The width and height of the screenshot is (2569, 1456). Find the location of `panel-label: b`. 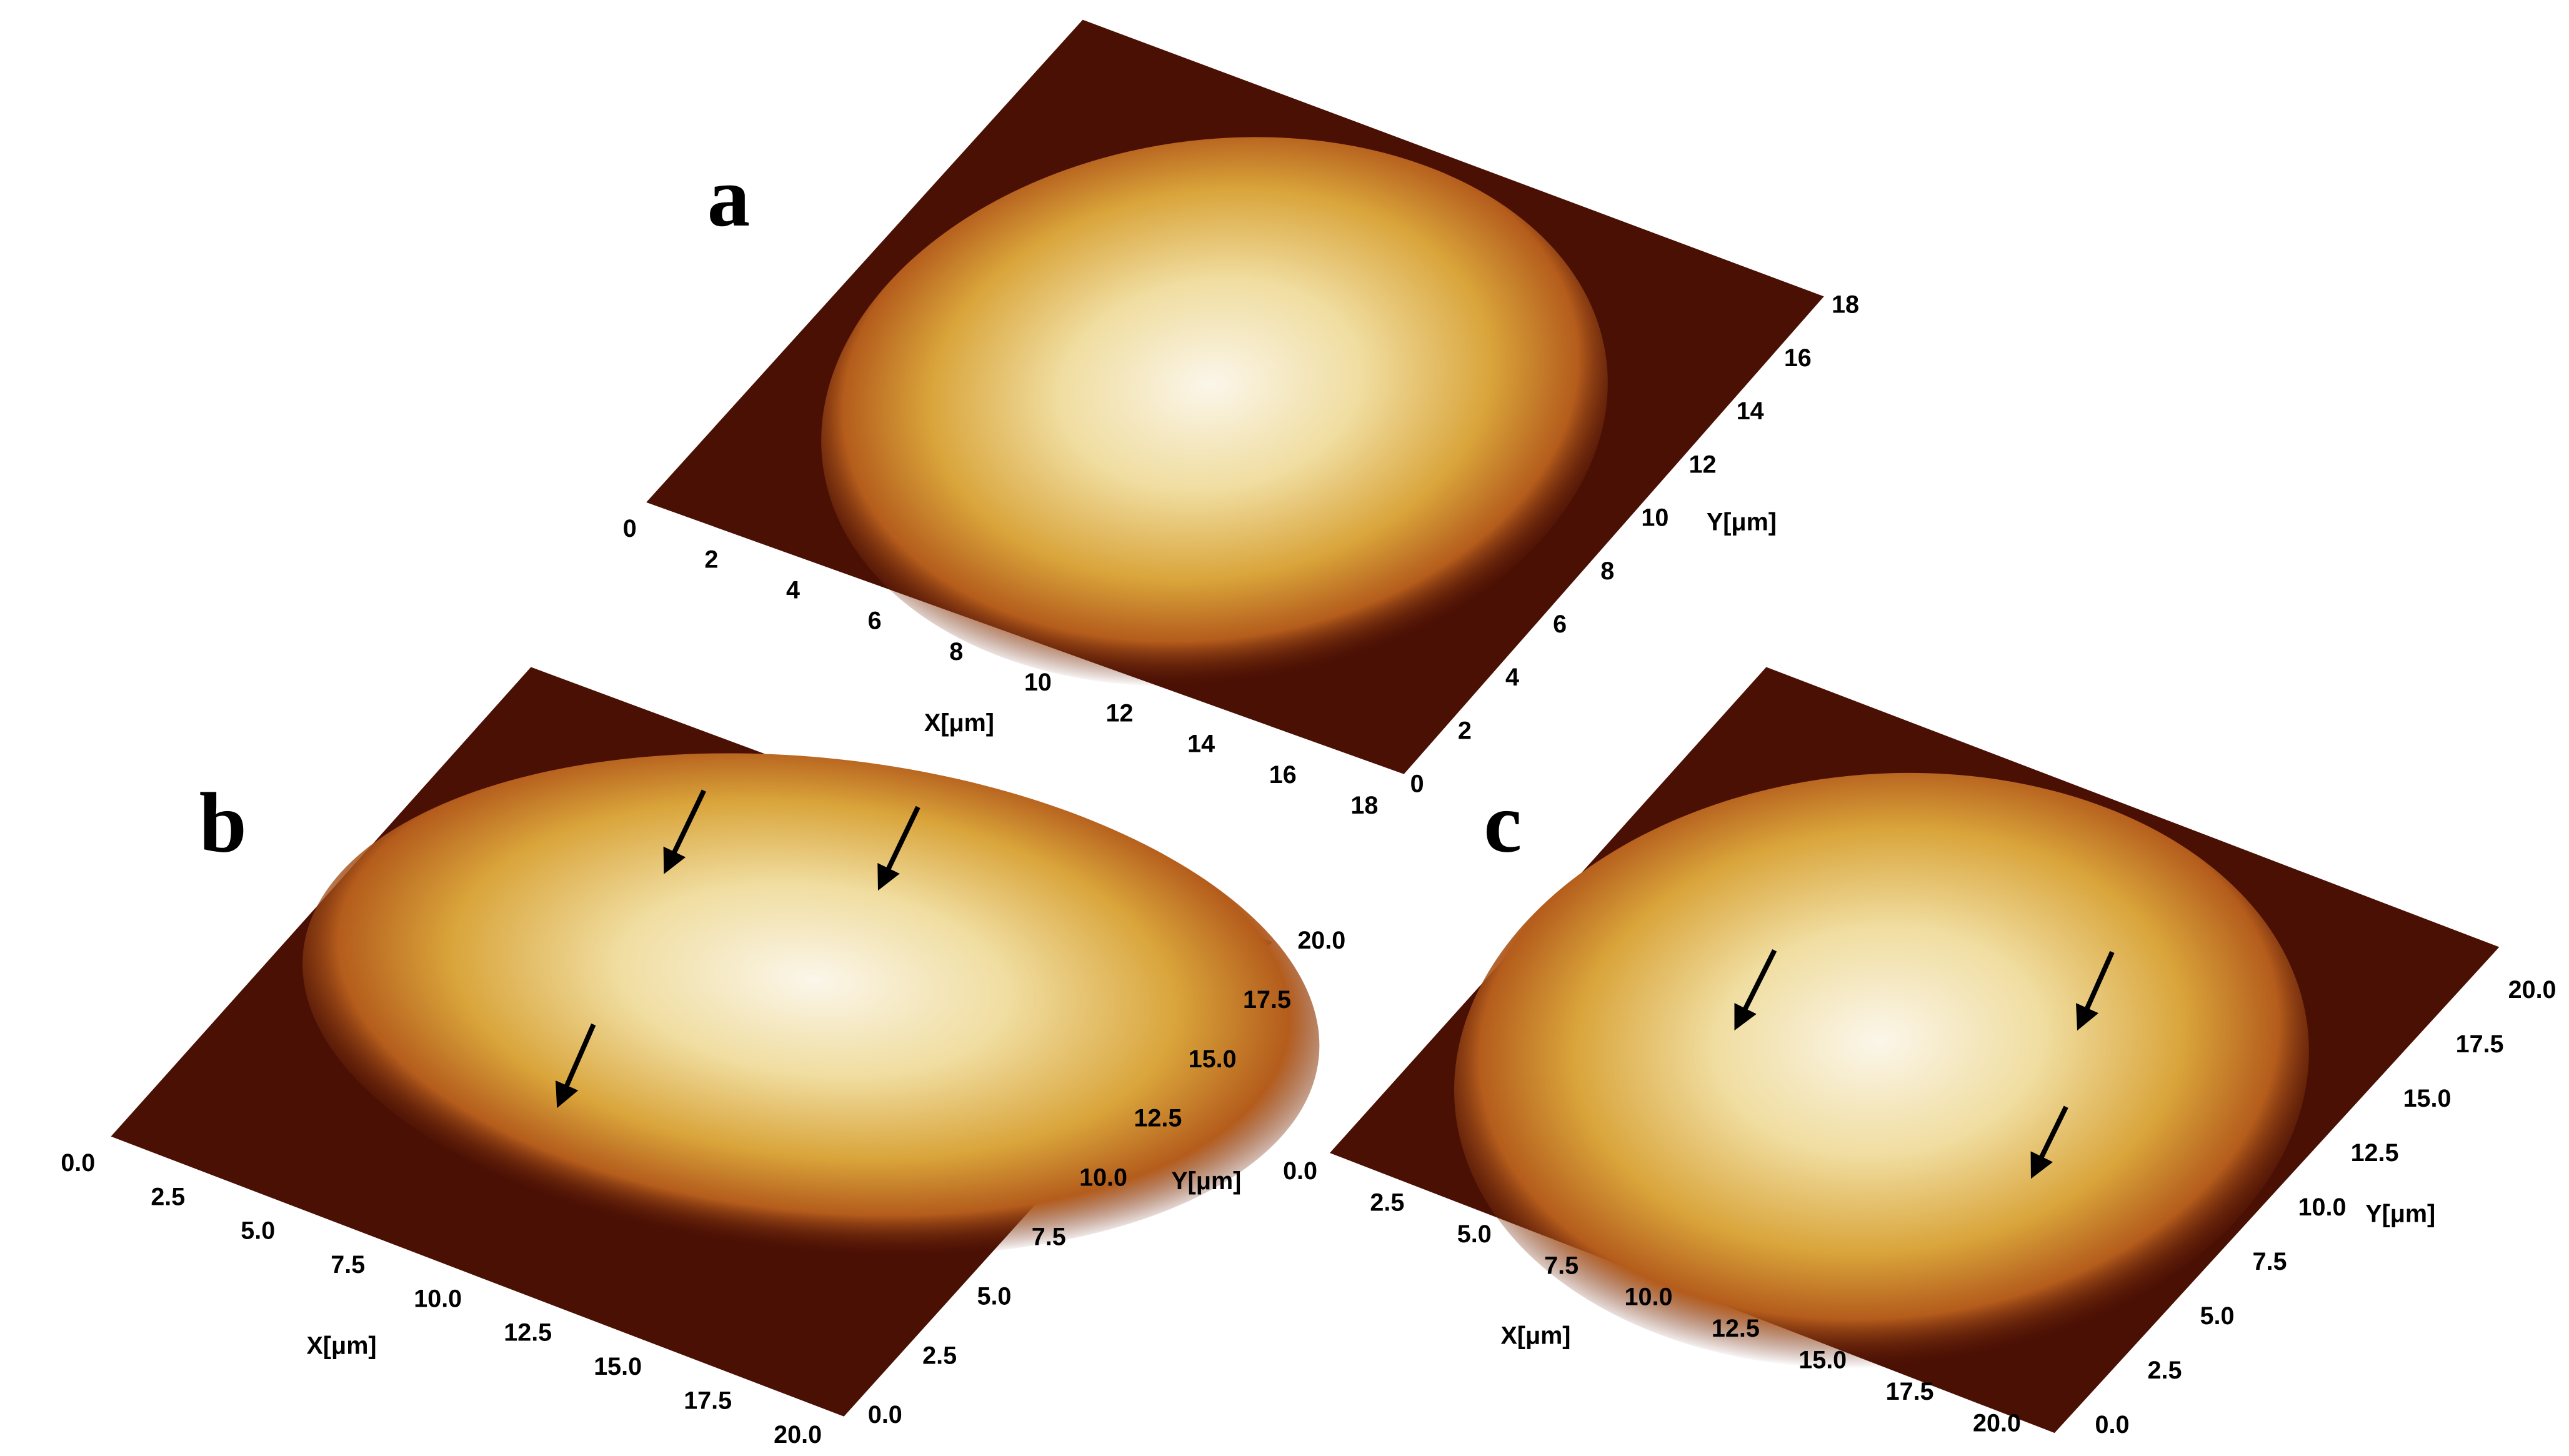

panel-label: b is located at coordinates (223, 823).